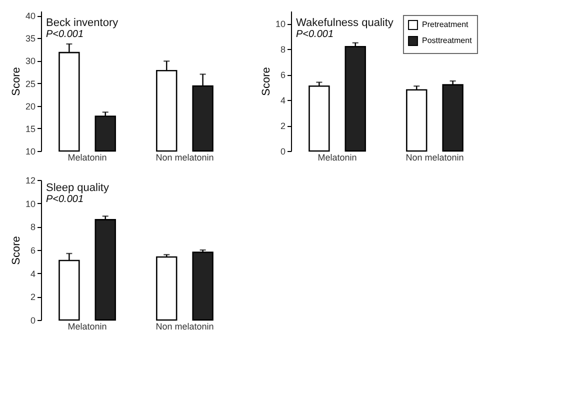 The height and width of the screenshot is (418, 563). Describe the element at coordinates (30, 129) in the screenshot. I see `y-tick-label: 15` at that location.